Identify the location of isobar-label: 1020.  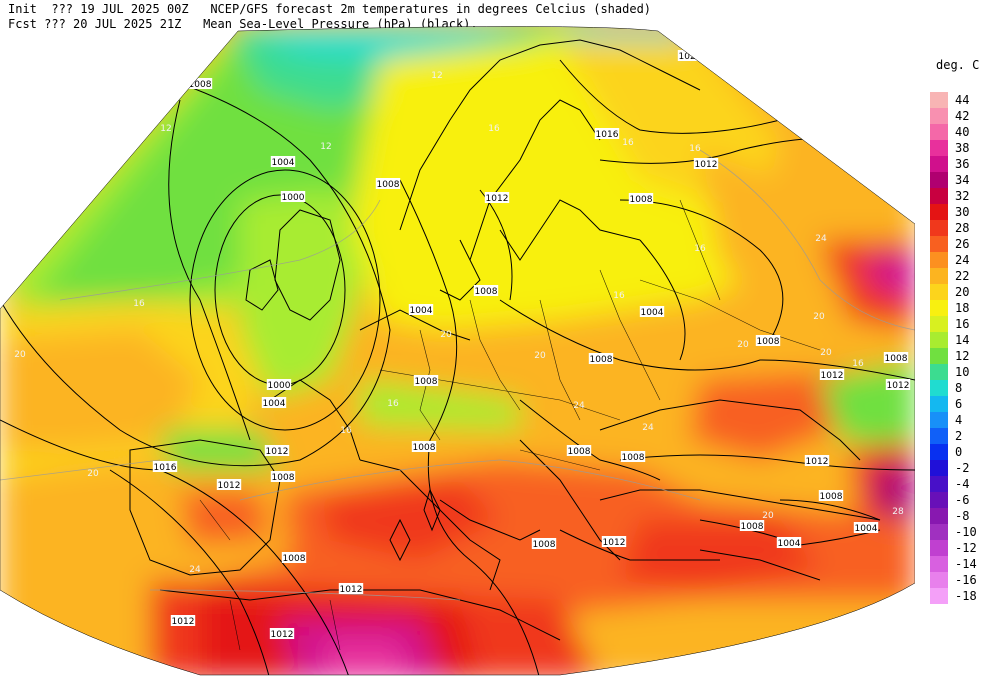
(690, 56).